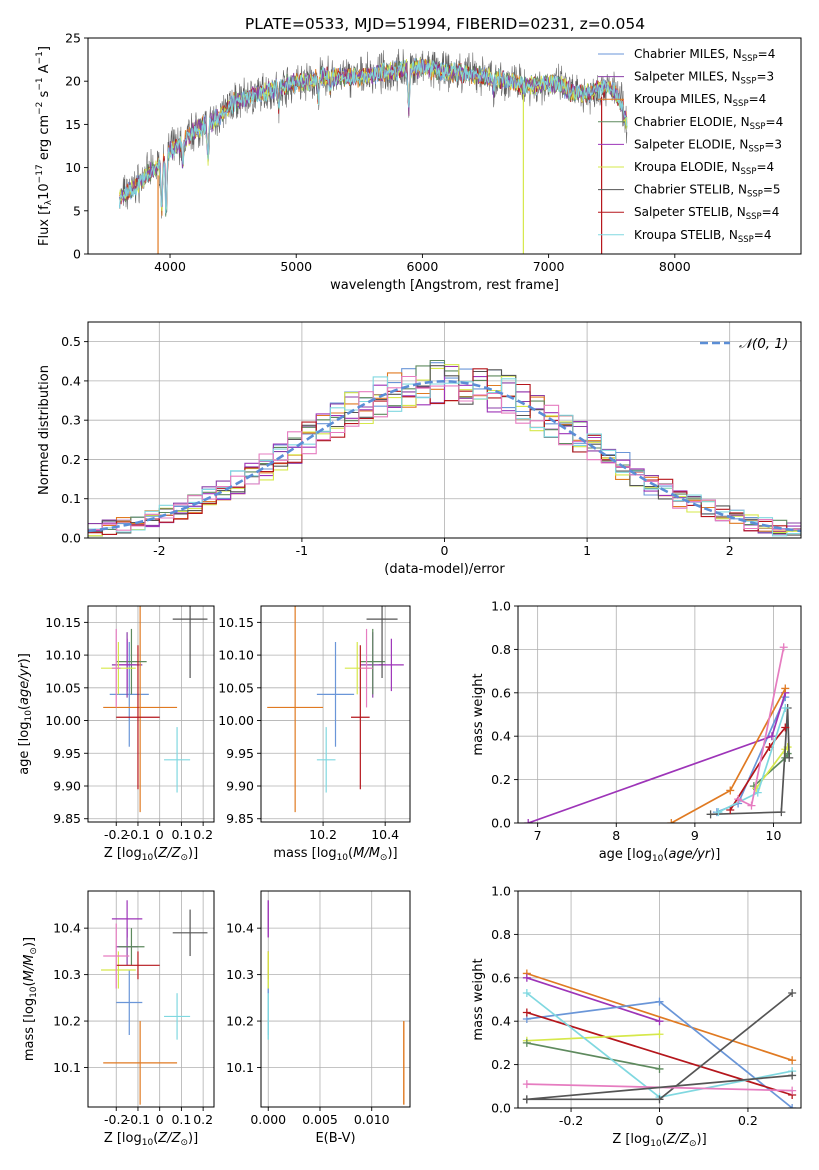 This screenshot has width=819, height=1170. What do you see at coordinates (538, 835) in the screenshot?
I see `x-tick-label: 7` at bounding box center [538, 835].